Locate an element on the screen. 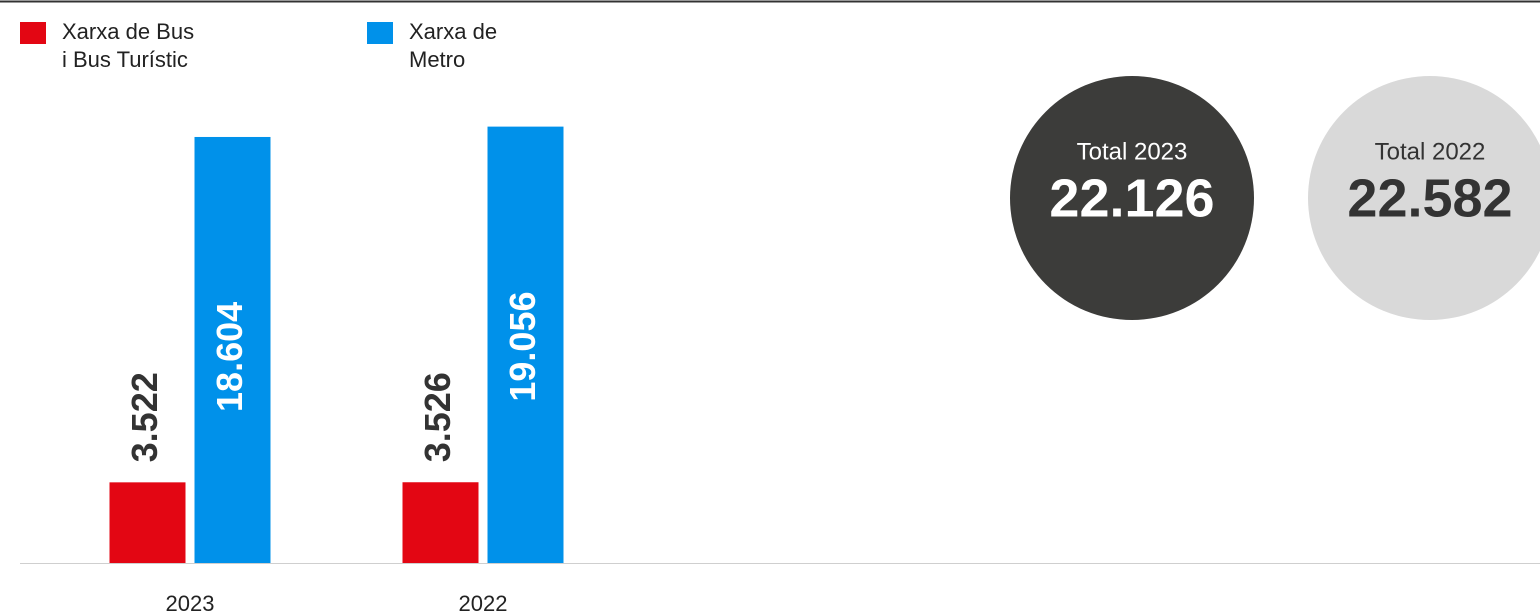  total-label: Total 2022 is located at coordinates (1430, 151).